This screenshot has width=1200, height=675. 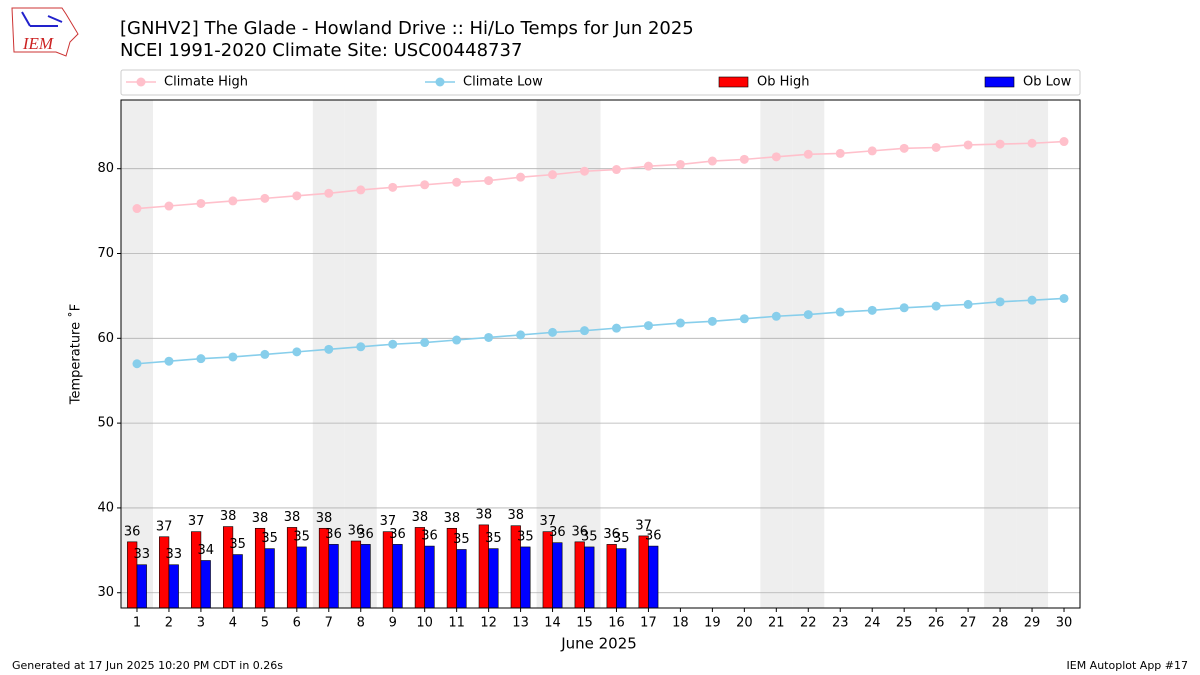 I want to click on x-tick-label: 17, so click(x=648, y=623).